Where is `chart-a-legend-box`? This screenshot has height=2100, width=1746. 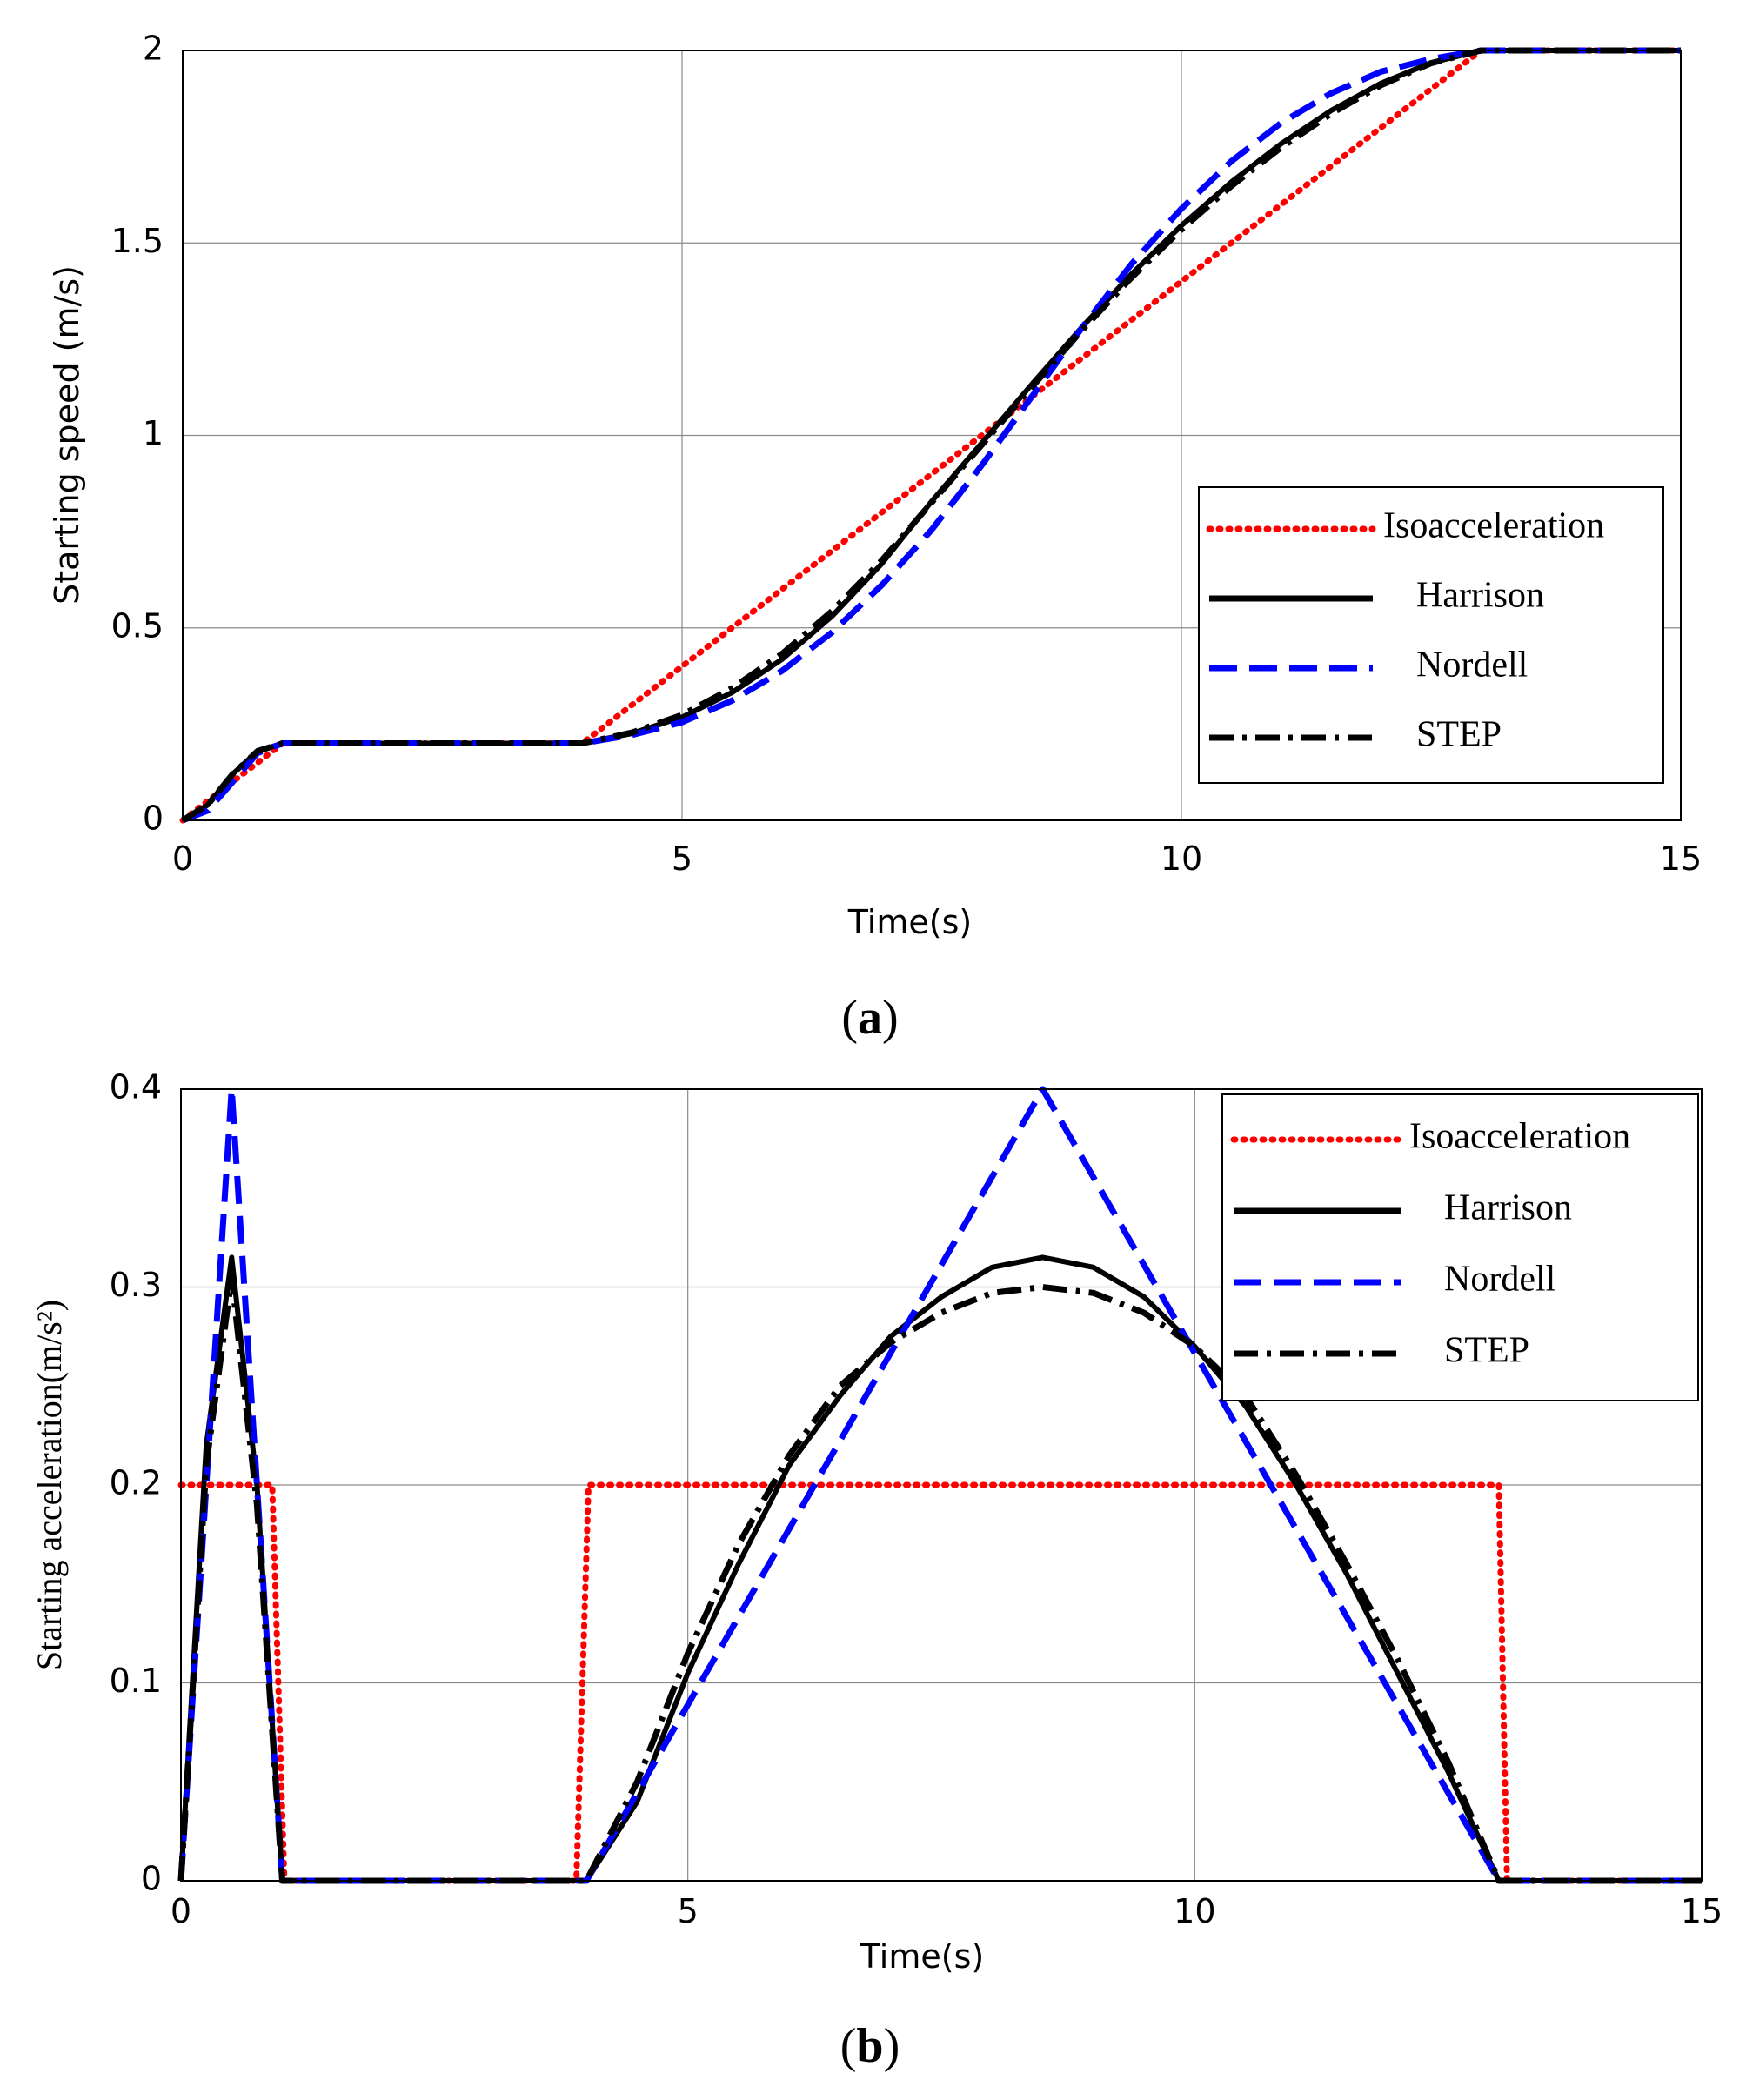
chart-a-legend-box is located at coordinates (1431, 635).